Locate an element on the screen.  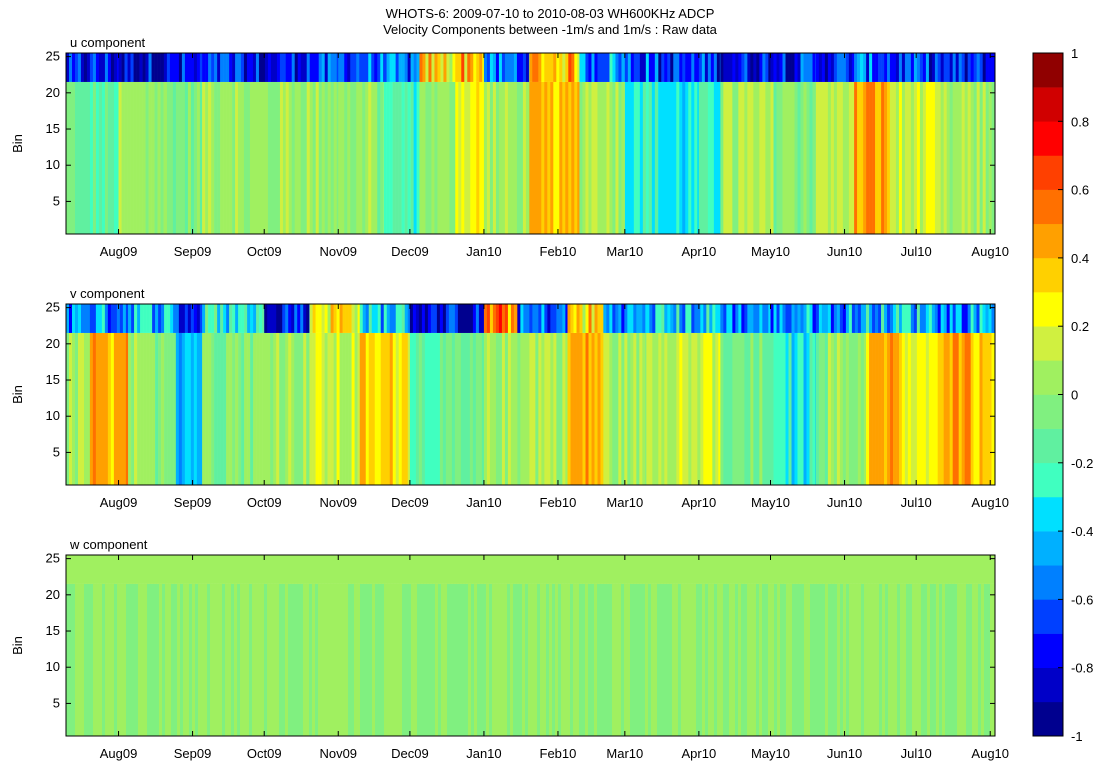
x-tick-label: May10 is located at coordinates (770, 251).